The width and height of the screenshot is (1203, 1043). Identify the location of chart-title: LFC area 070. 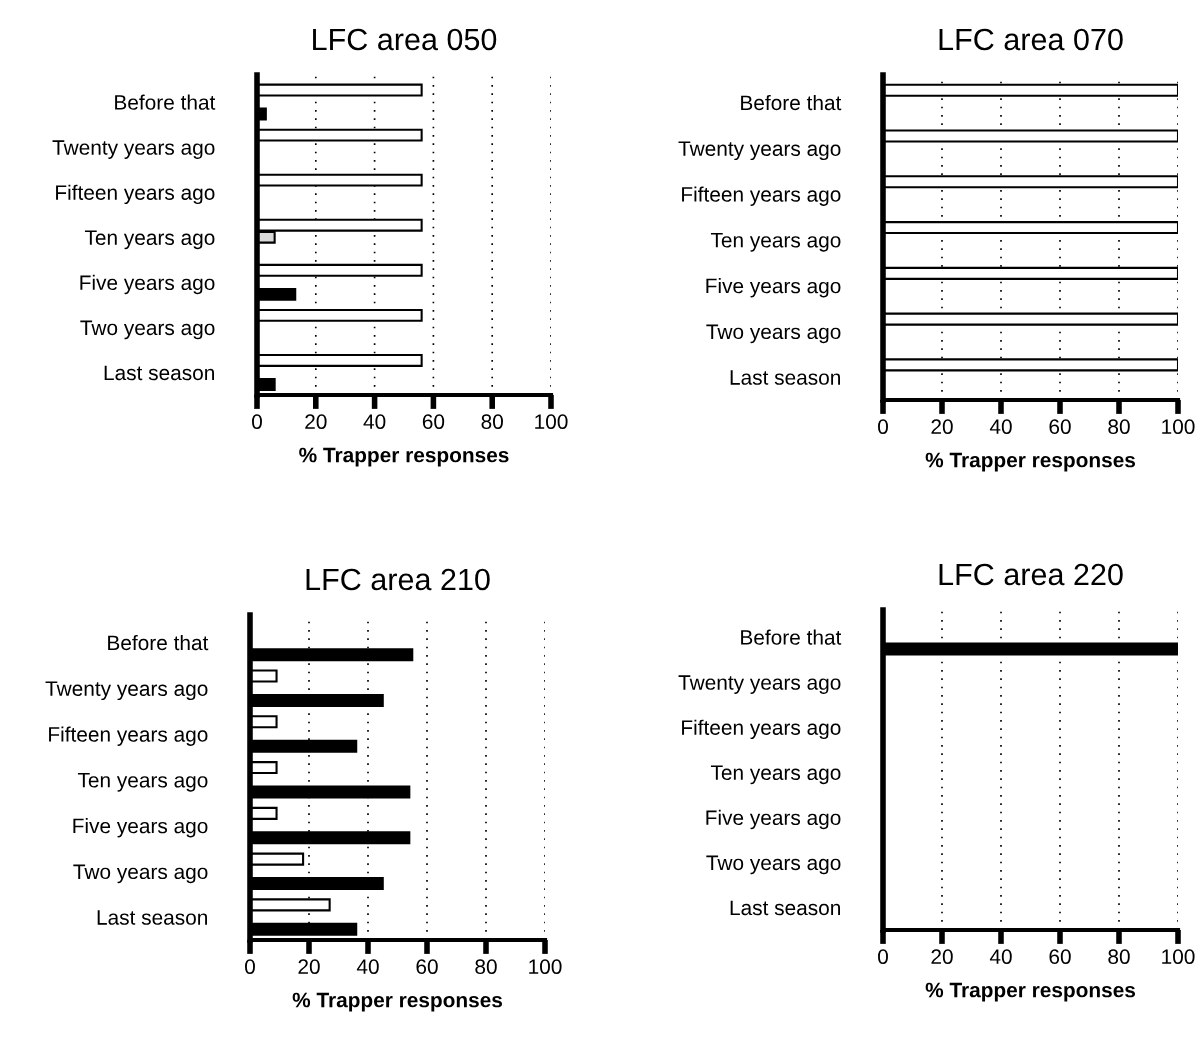
(1031, 39).